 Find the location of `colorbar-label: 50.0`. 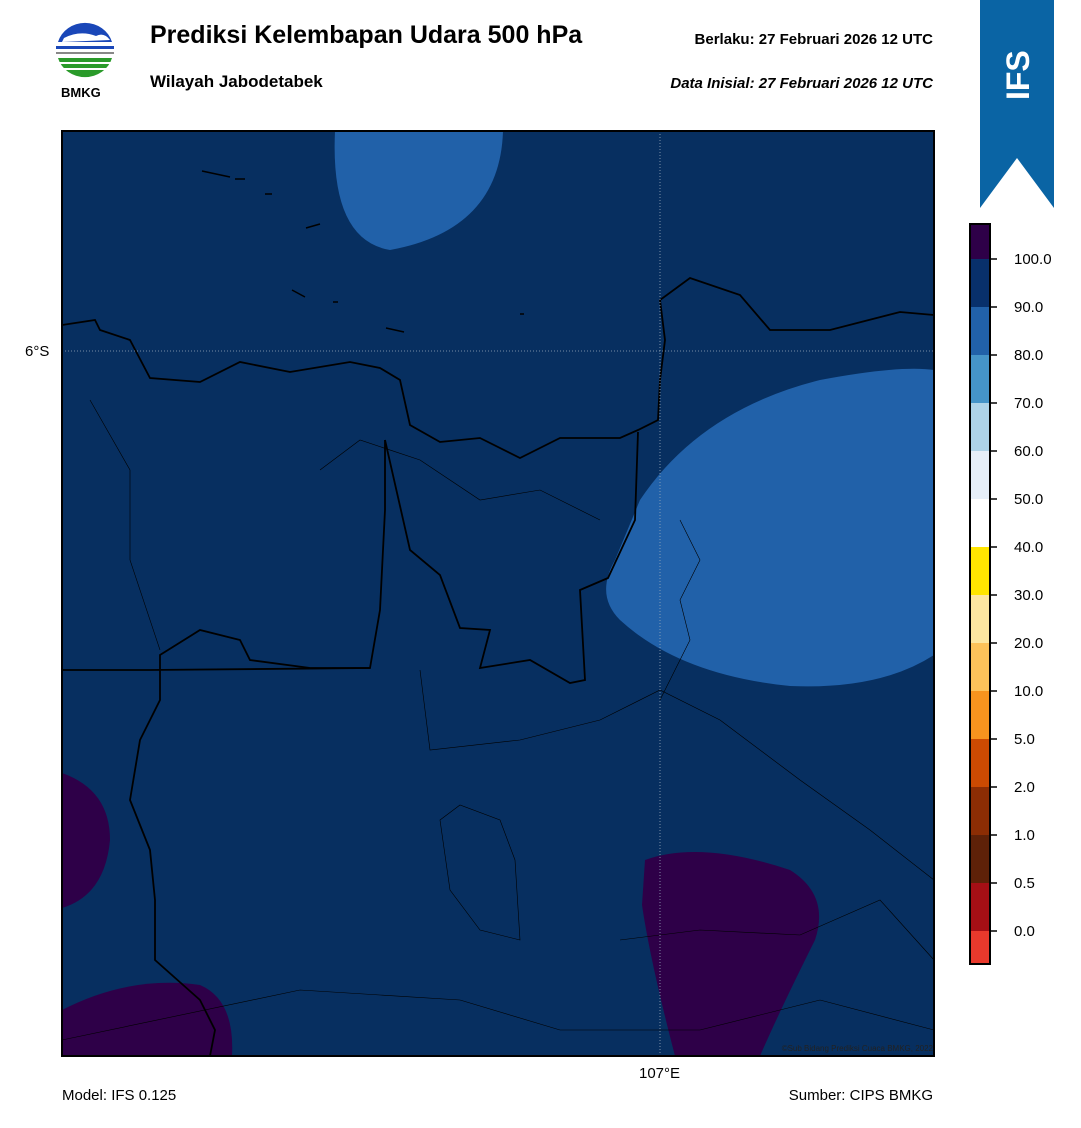

colorbar-label: 50.0 is located at coordinates (1028, 499).